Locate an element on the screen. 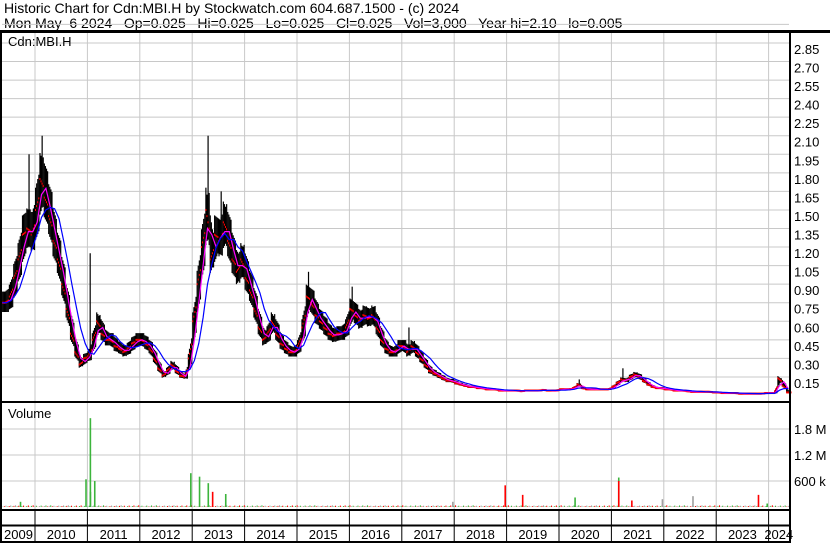  price-tick-label: 1.80 is located at coordinates (806, 179).